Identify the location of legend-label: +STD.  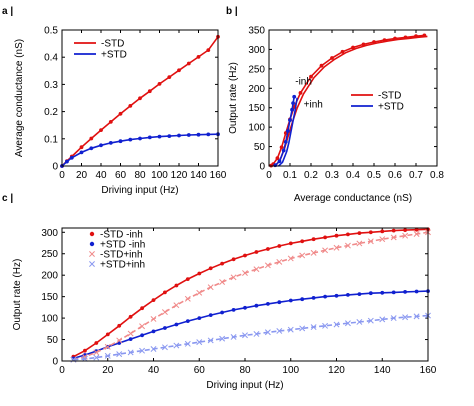
(391, 107).